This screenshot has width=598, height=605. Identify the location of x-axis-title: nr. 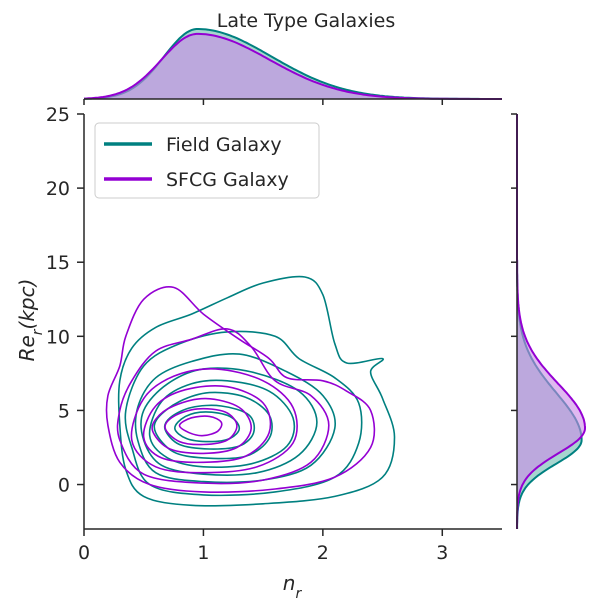
(293, 586).